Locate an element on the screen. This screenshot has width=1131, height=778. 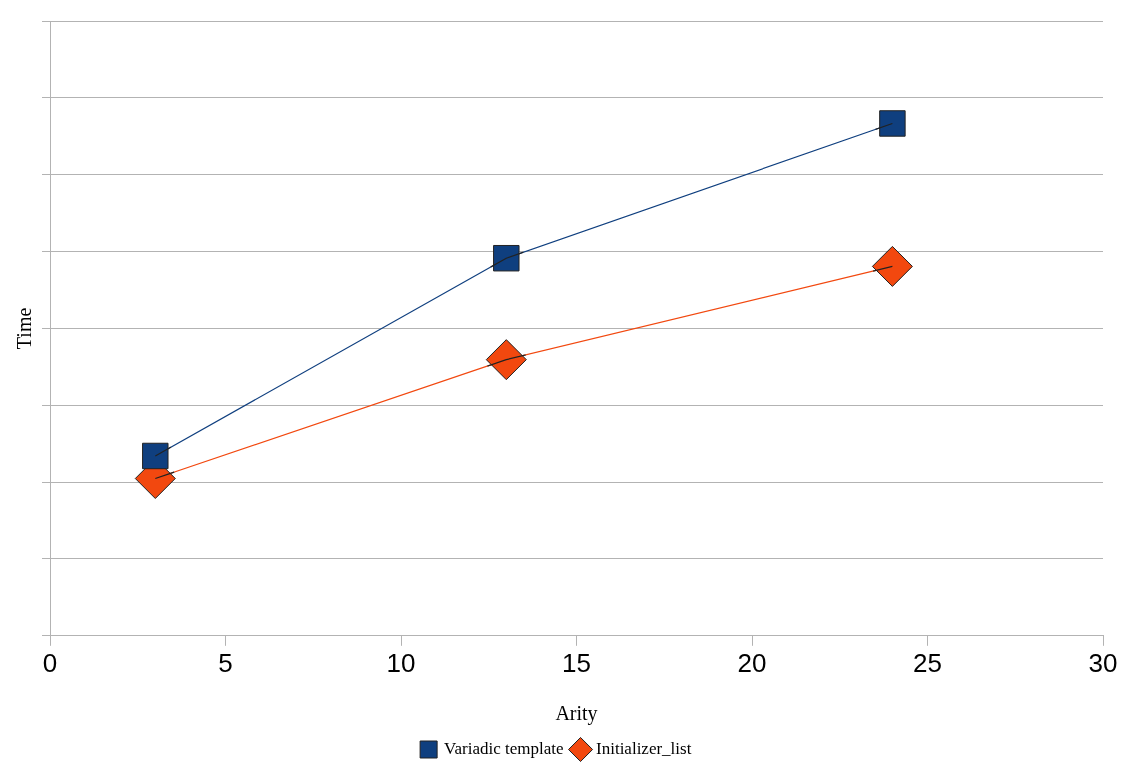
x-tick-label: 10 is located at coordinates (401, 662).